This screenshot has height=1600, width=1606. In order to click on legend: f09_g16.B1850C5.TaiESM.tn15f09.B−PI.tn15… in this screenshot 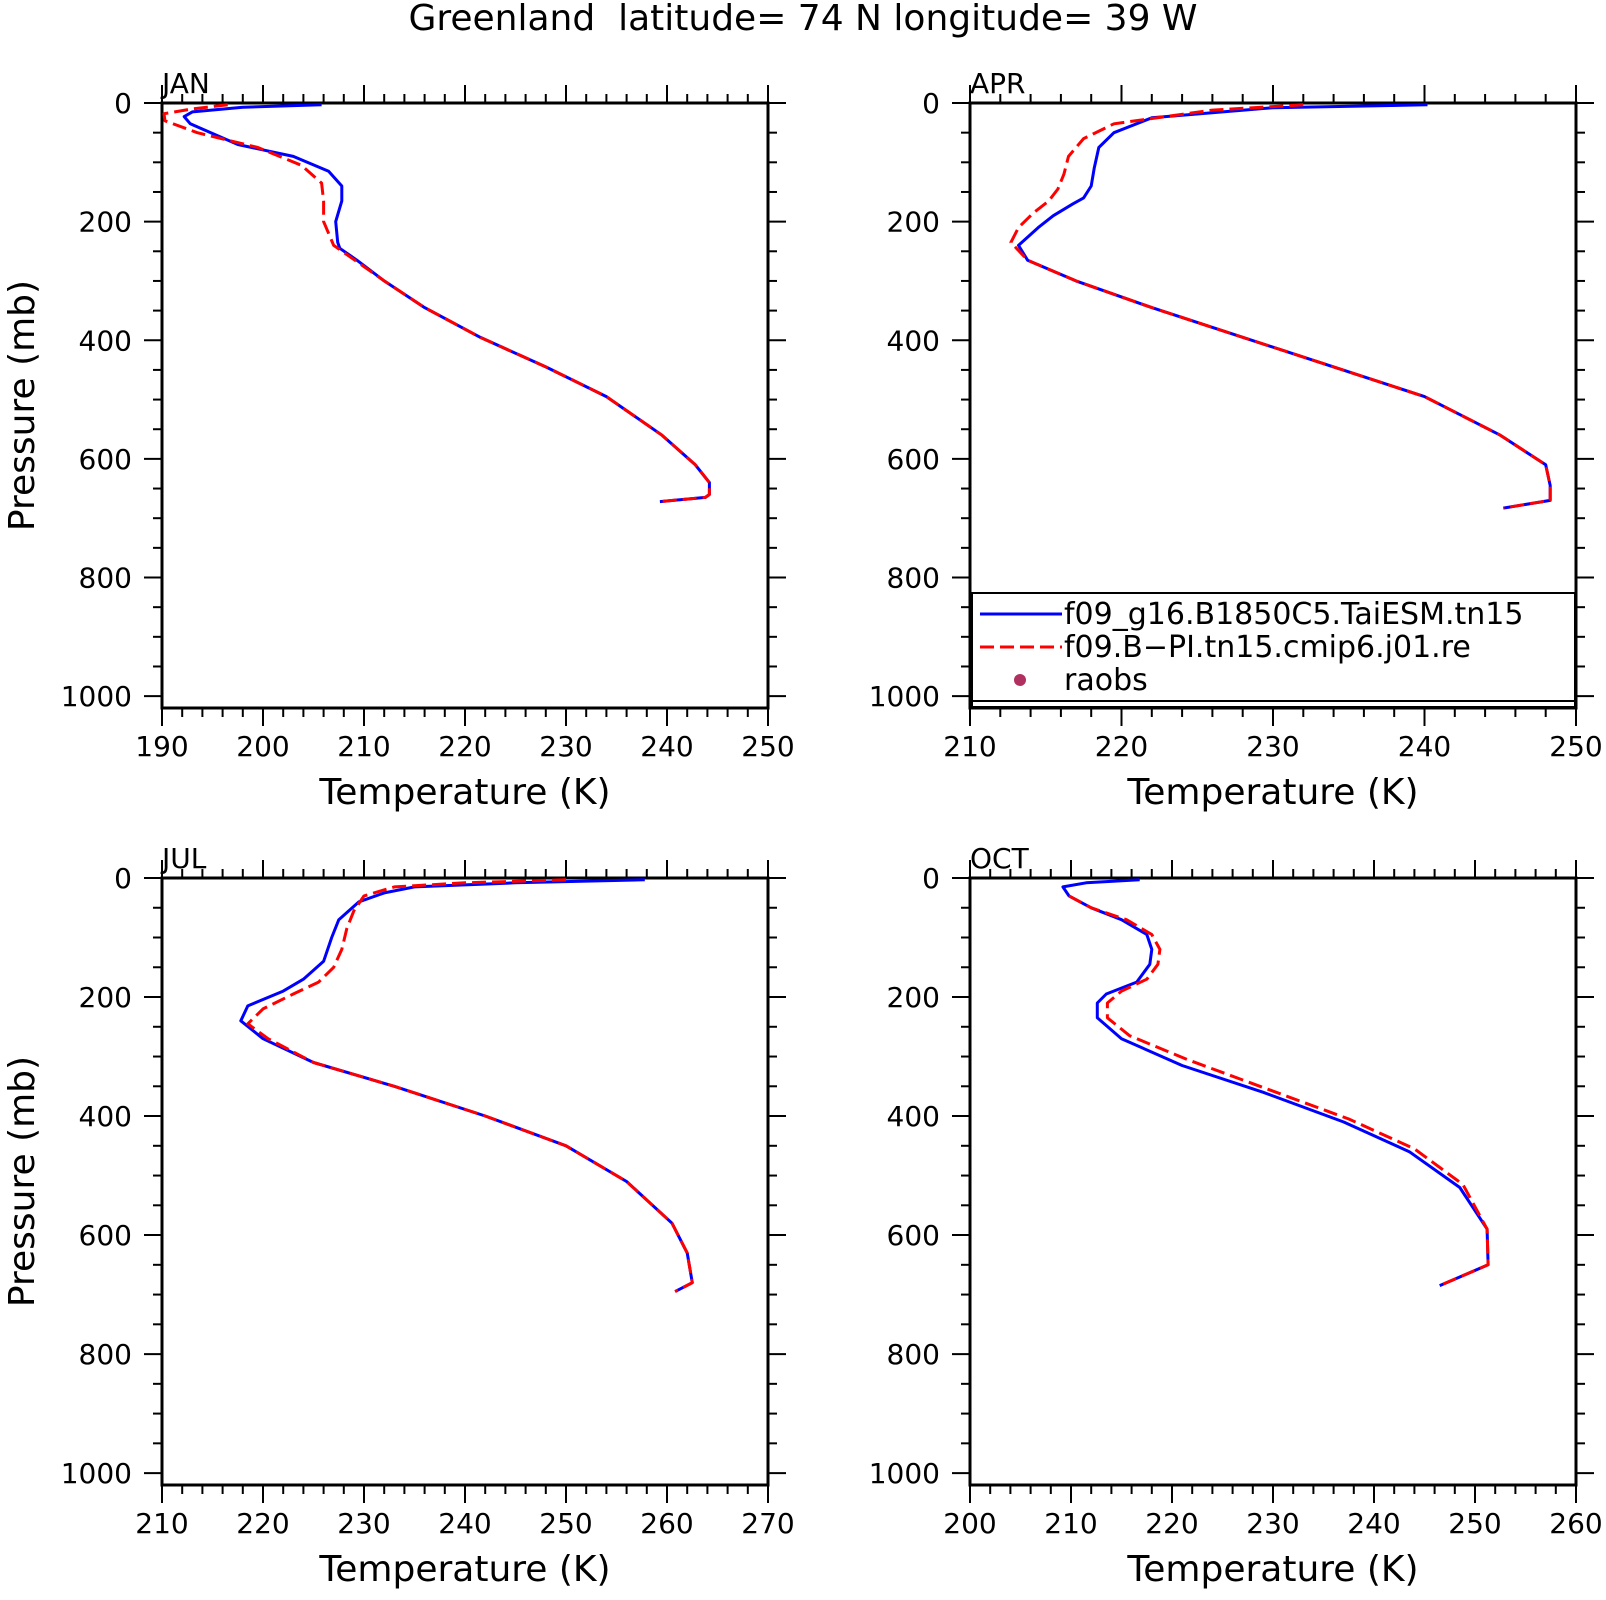, I will do `click(1273, 650)`.